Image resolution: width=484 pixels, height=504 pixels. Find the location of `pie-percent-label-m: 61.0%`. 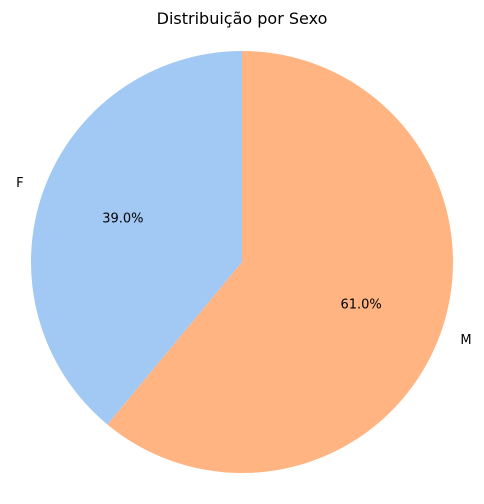

pie-percent-label-m: 61.0% is located at coordinates (360, 304).